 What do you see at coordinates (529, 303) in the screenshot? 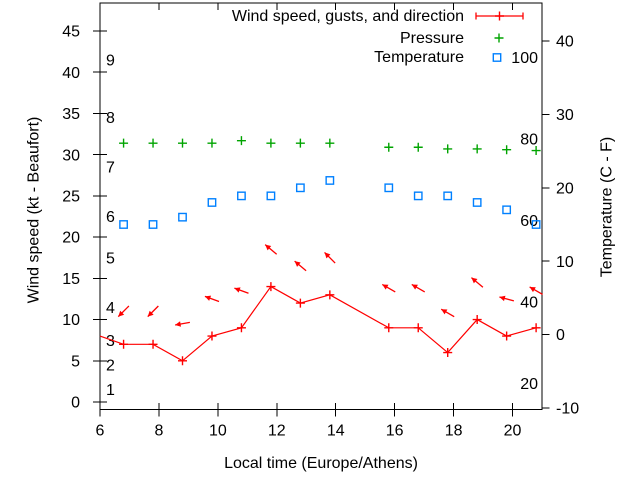
I see `fahrenheit-scale-label: 40` at bounding box center [529, 303].